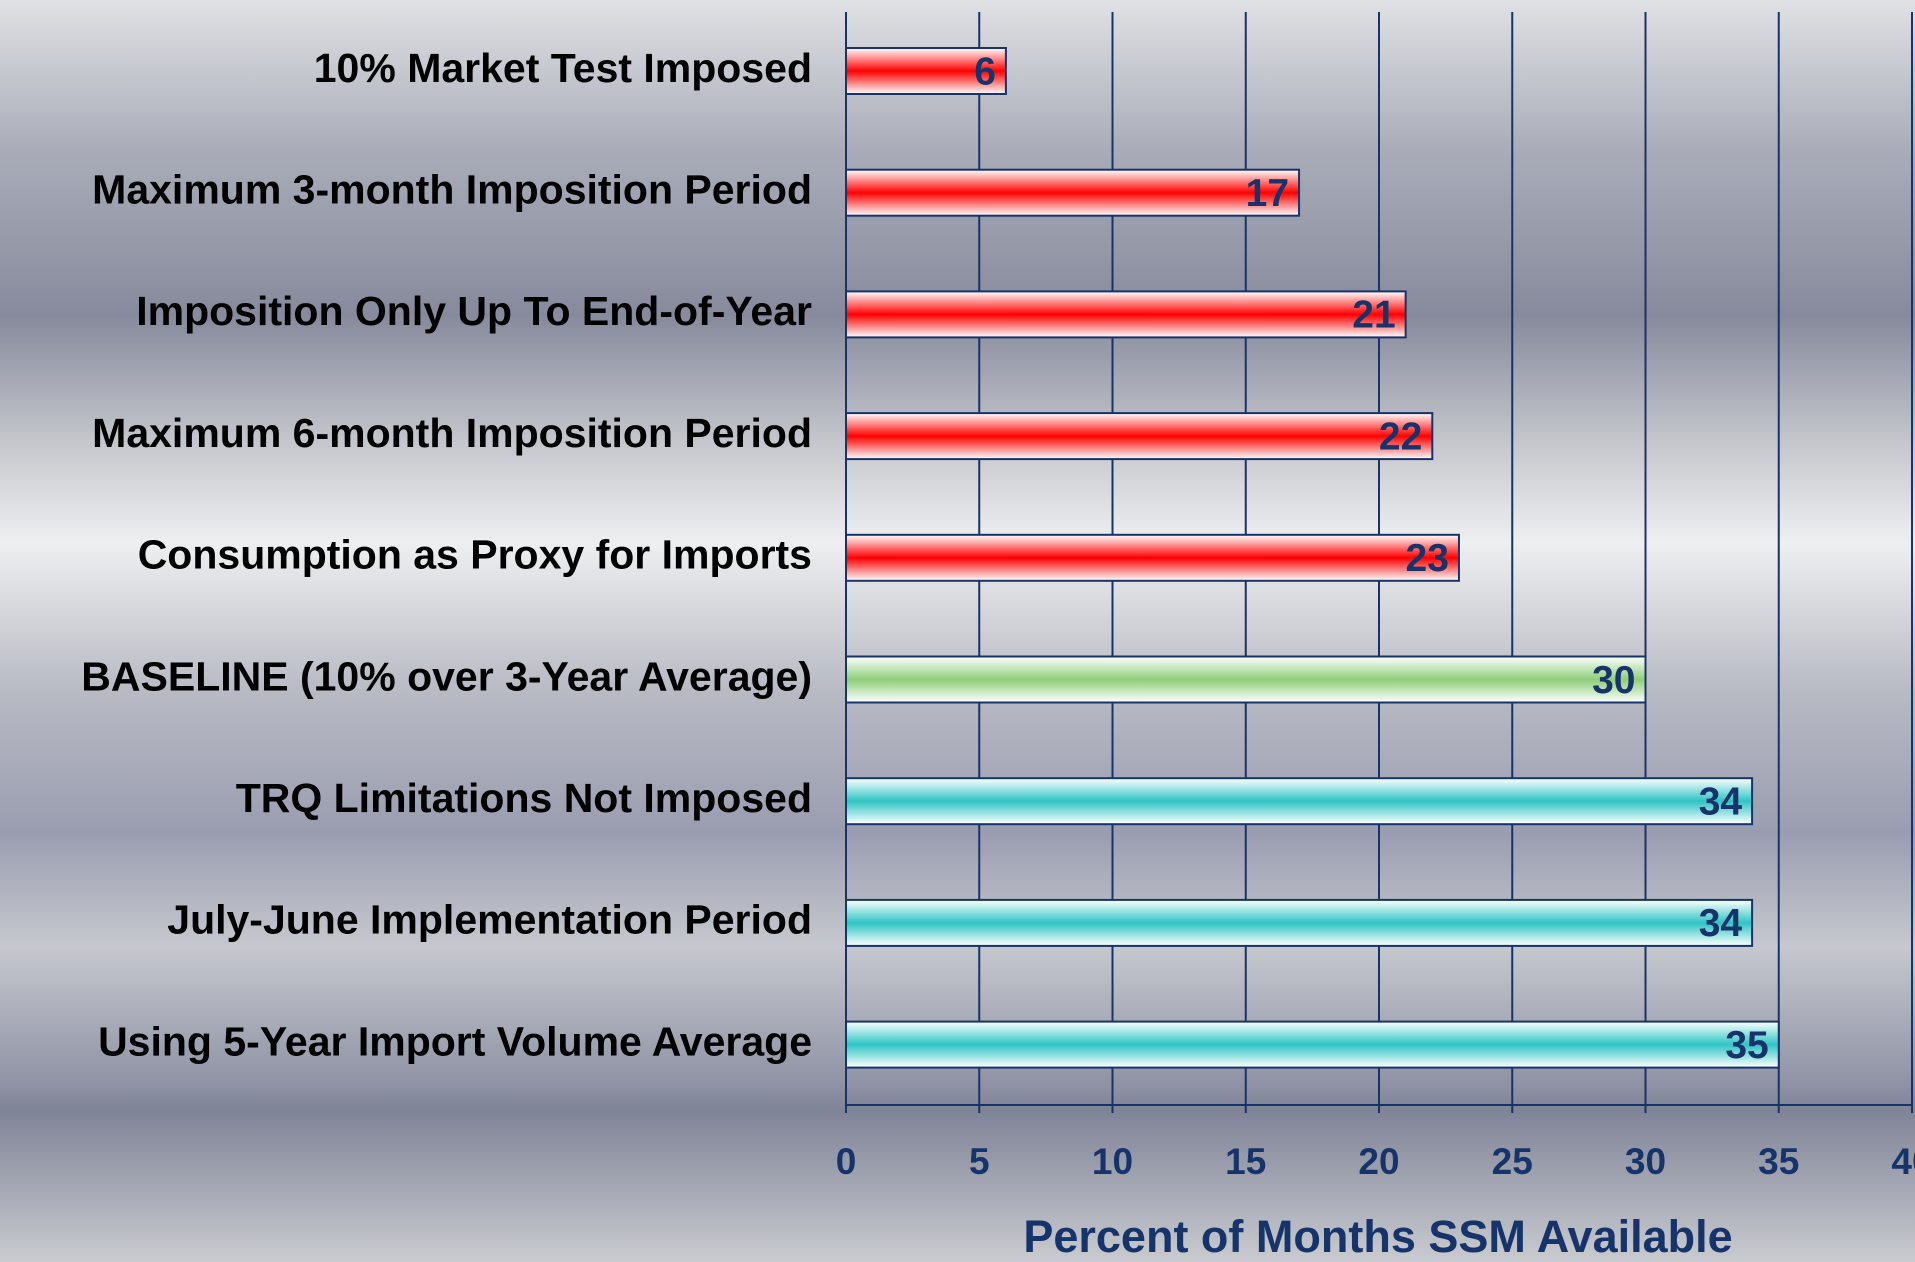 Image resolution: width=1915 pixels, height=1262 pixels. I want to click on y-tick-label: 10% Market Test Imposed, so click(563, 68).